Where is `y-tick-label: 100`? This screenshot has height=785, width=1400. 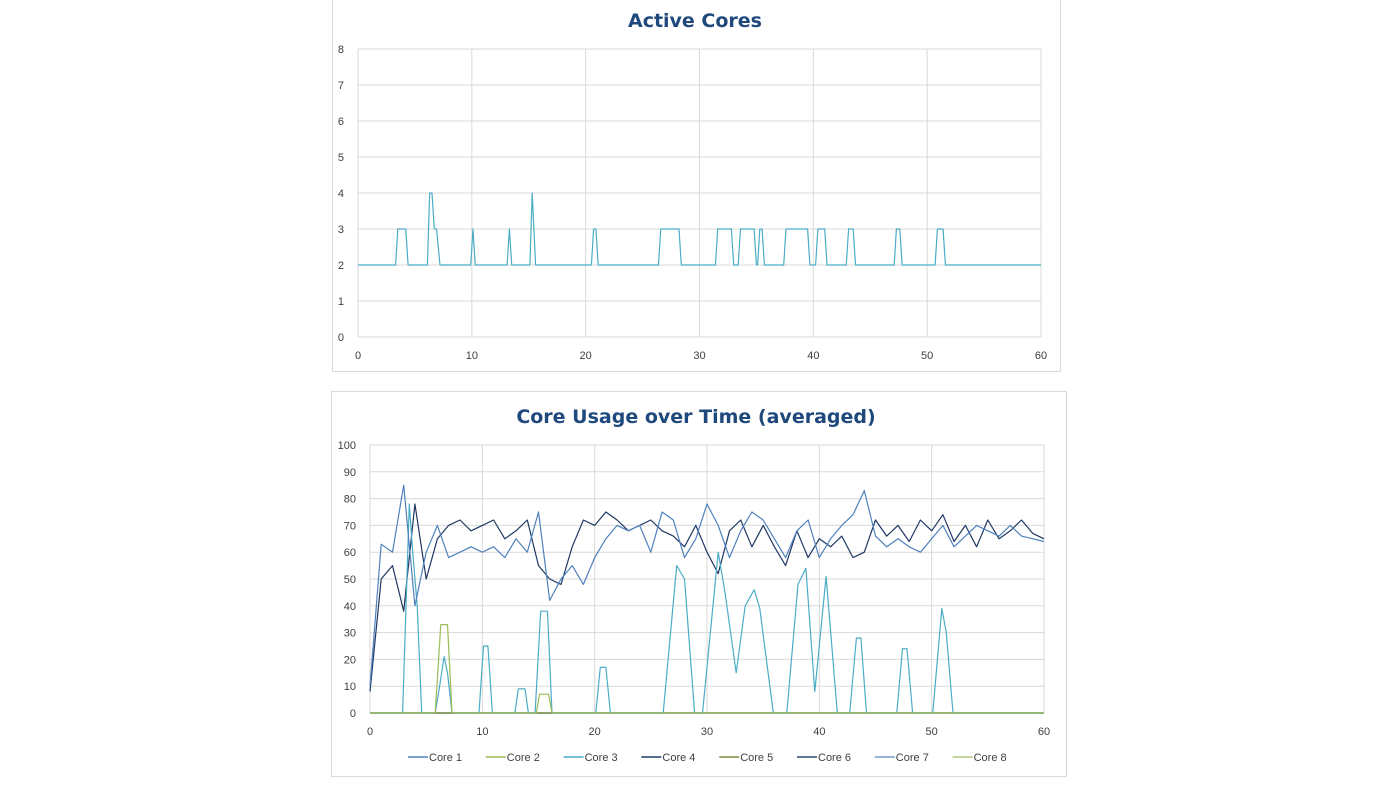 y-tick-label: 100 is located at coordinates (347, 446).